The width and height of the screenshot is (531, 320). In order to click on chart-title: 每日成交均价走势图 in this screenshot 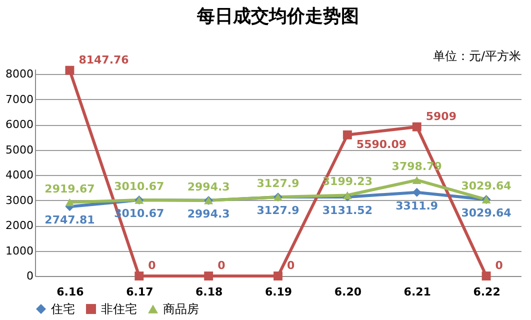, I will do `click(277, 16)`.